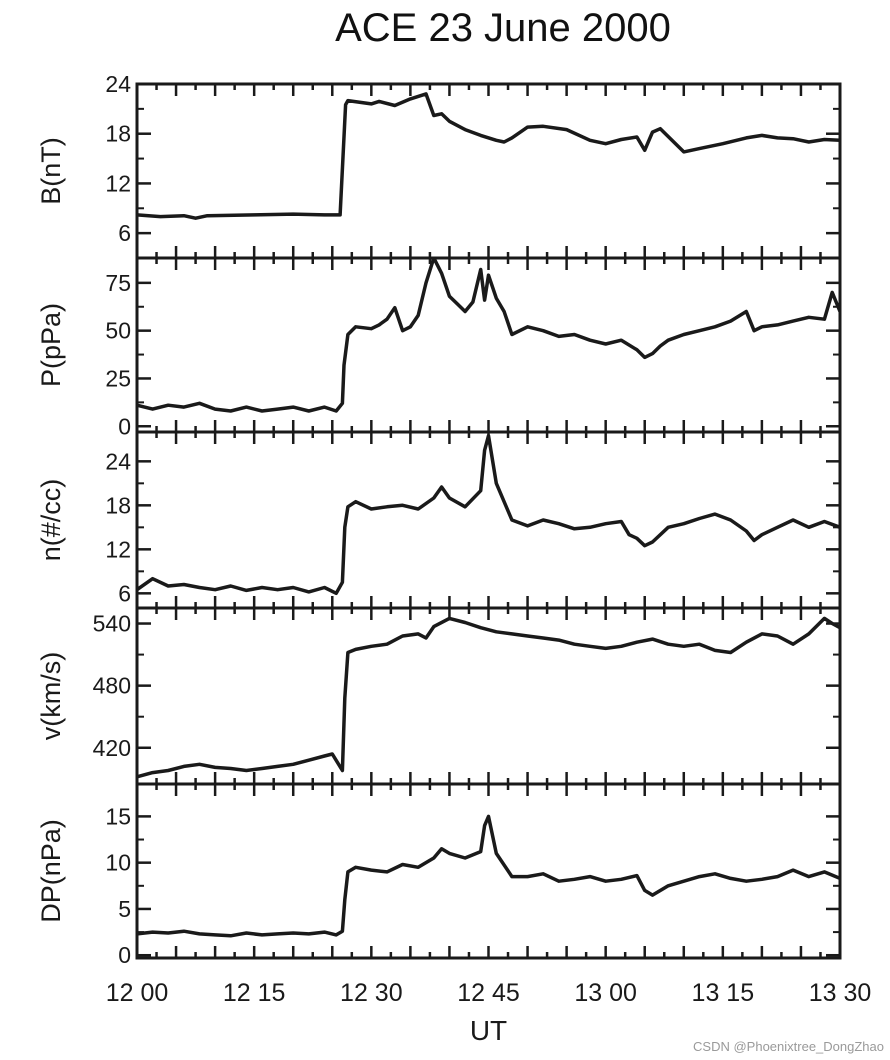 The width and height of the screenshot is (890, 1060). Describe the element at coordinates (124, 909) in the screenshot. I see `y-tick-label: 5` at that location.